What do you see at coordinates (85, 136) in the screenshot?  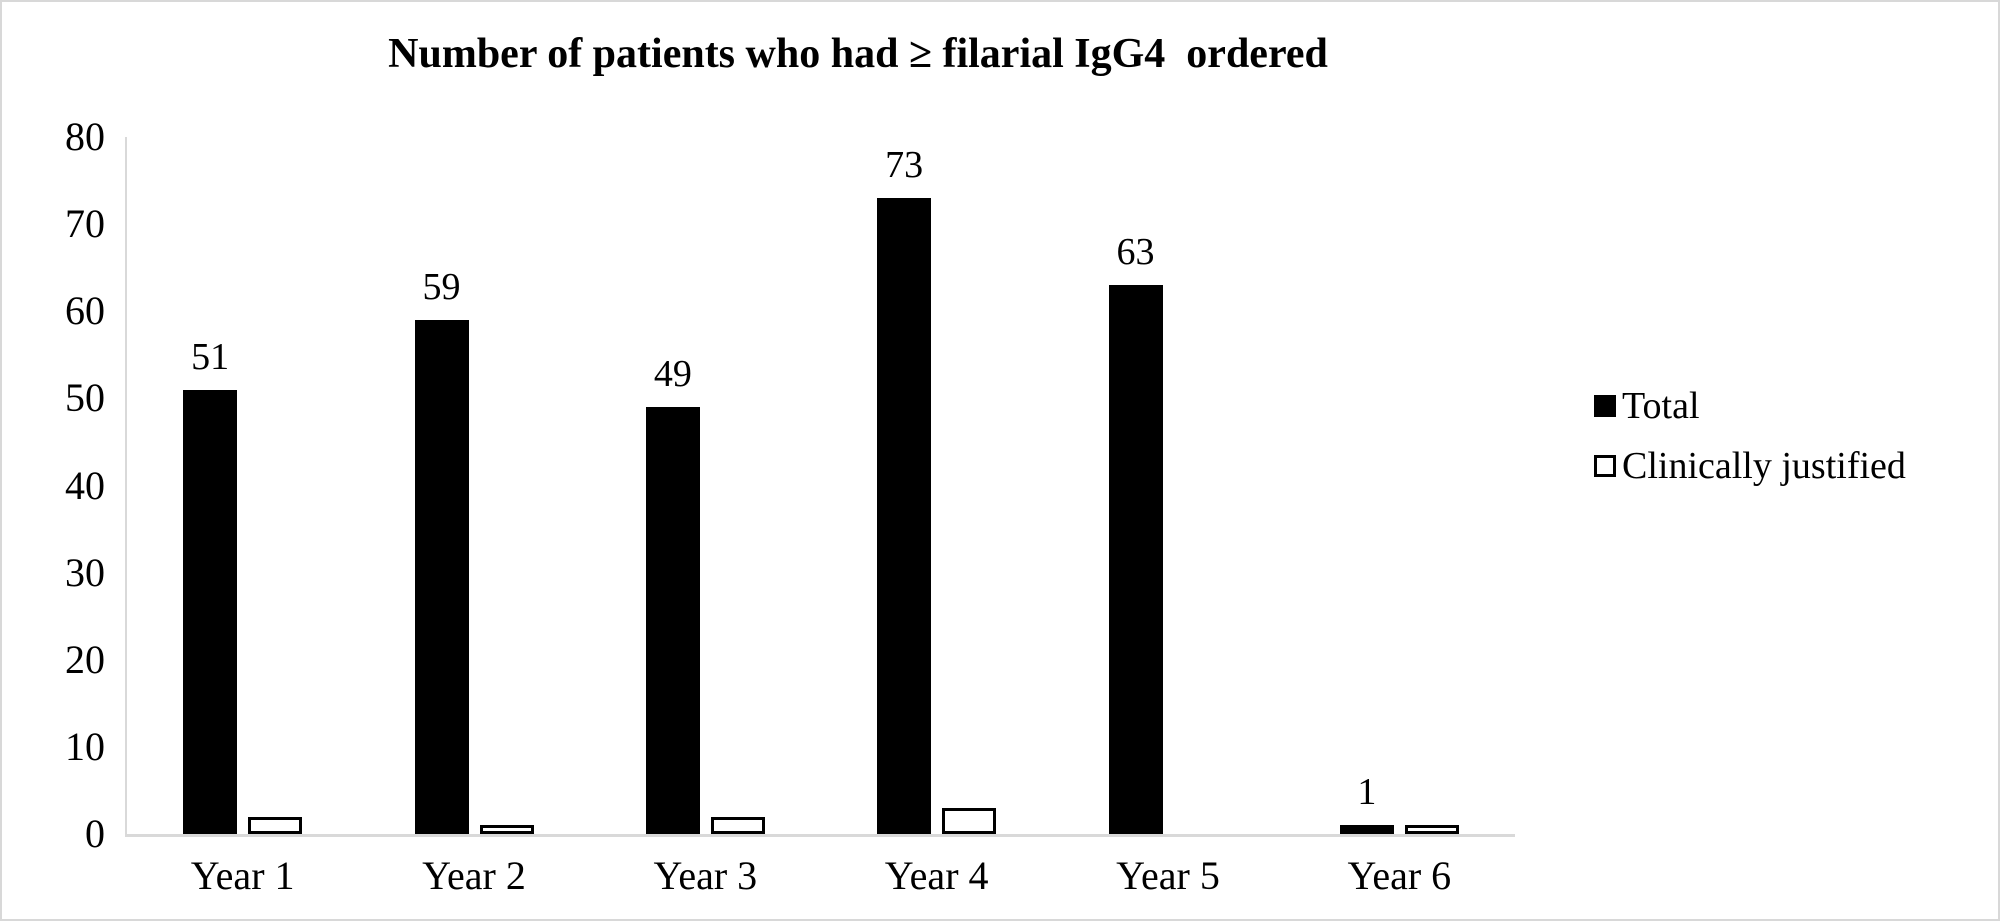 I see `y-axis-tick-label: 80` at bounding box center [85, 136].